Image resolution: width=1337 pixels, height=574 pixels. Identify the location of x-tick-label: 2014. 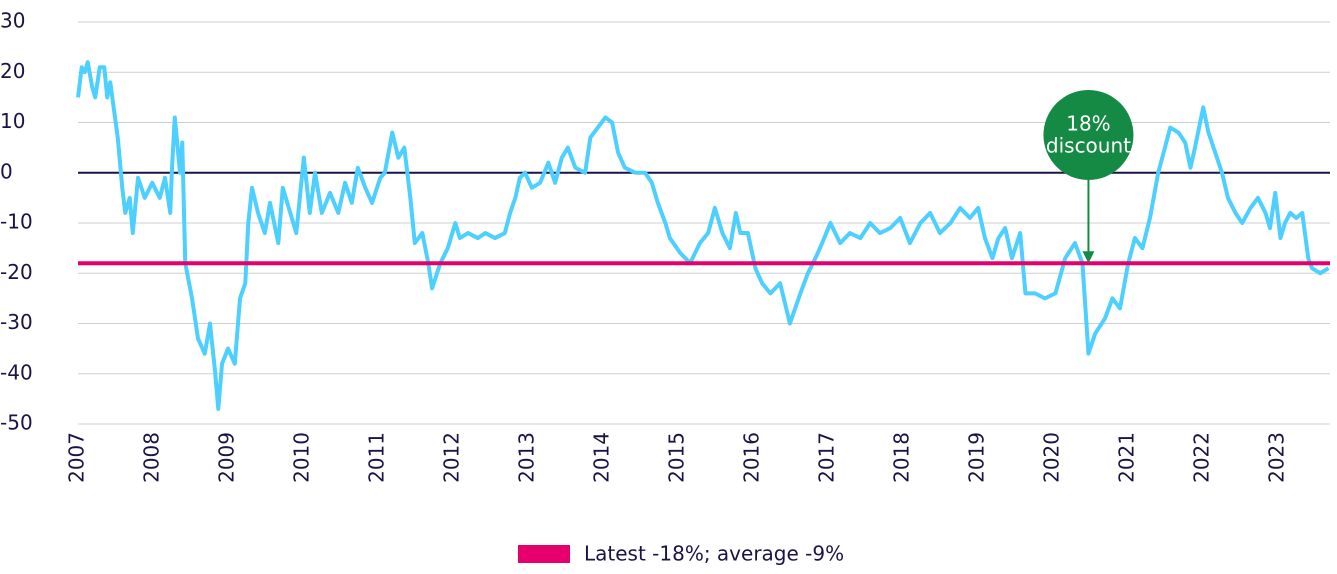
(602, 457).